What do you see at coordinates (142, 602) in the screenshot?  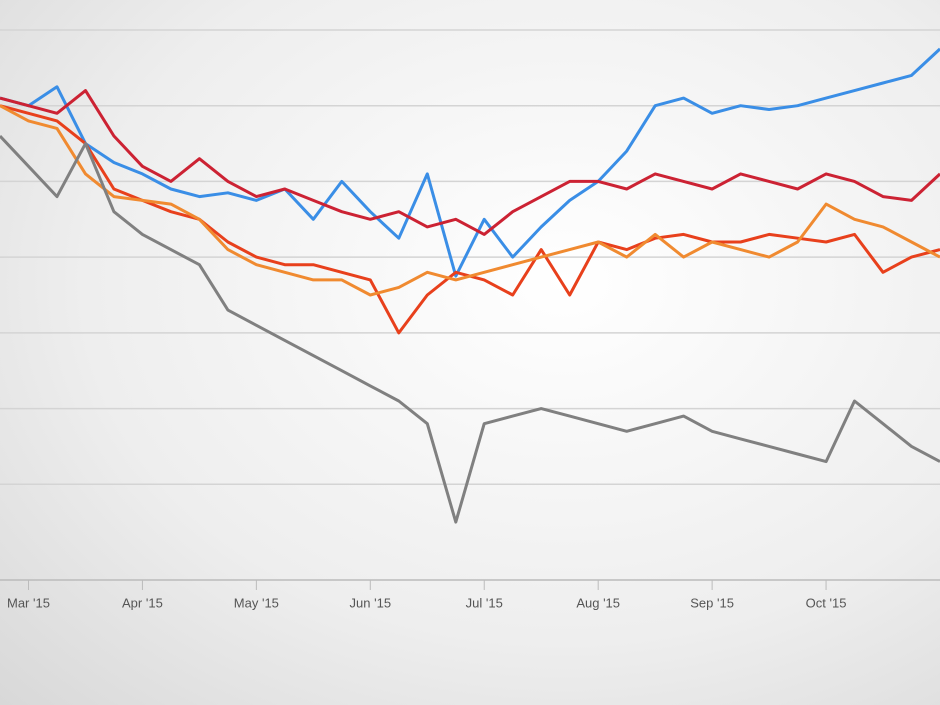 I see `x-tick-label: Apr '15` at bounding box center [142, 602].